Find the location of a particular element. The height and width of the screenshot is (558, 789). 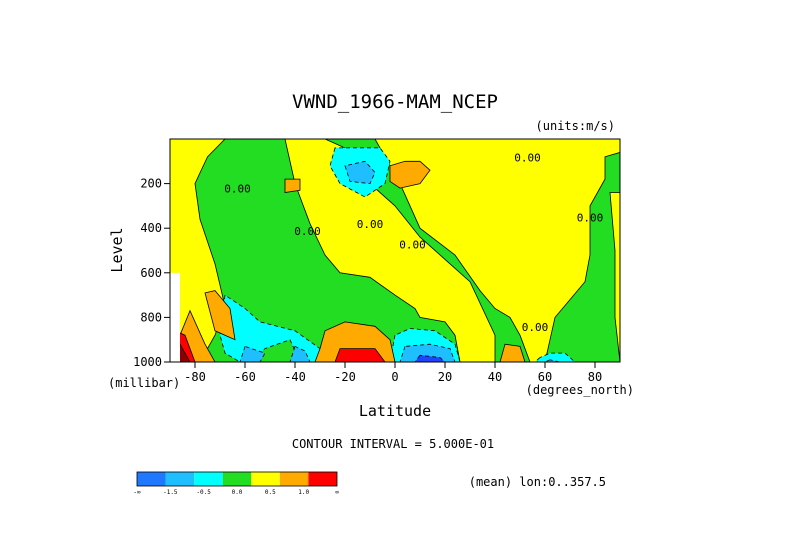

y-axis-units: (millibar) is located at coordinates (144, 383).